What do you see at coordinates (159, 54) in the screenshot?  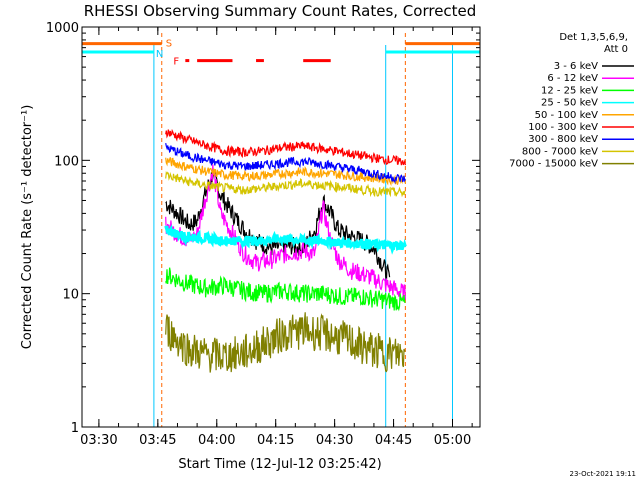 I see `night-flag-label: N` at bounding box center [159, 54].